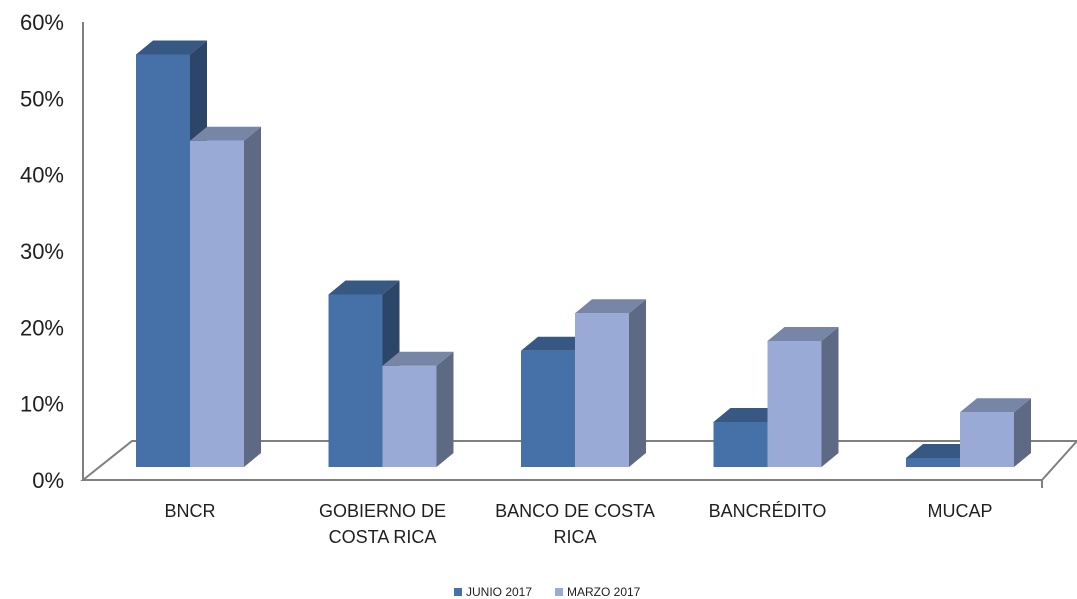 The image size is (1077, 599). What do you see at coordinates (959, 511) in the screenshot?
I see `x-tick-label: MUCAP` at bounding box center [959, 511].